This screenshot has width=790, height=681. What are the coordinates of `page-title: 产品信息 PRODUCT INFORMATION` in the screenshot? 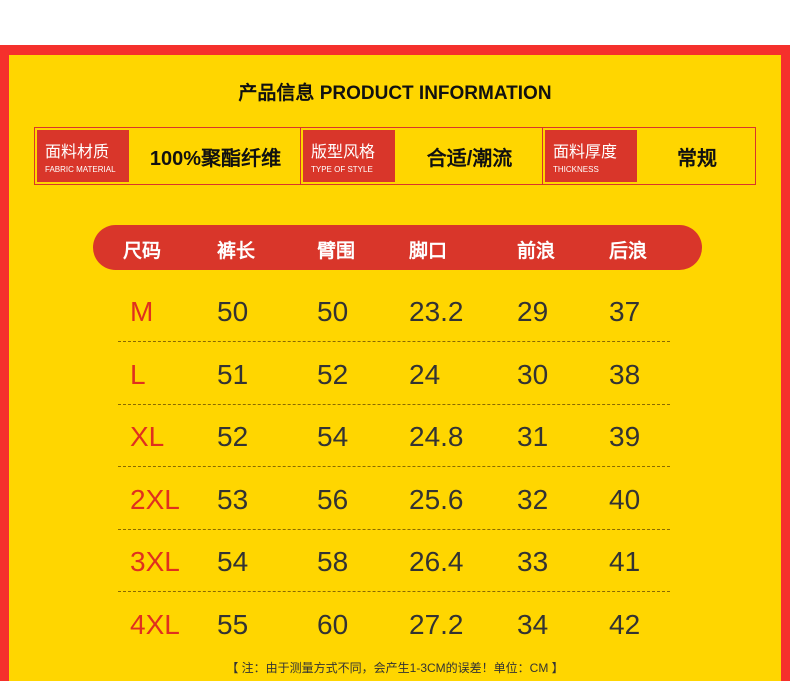 It's located at (395, 93).